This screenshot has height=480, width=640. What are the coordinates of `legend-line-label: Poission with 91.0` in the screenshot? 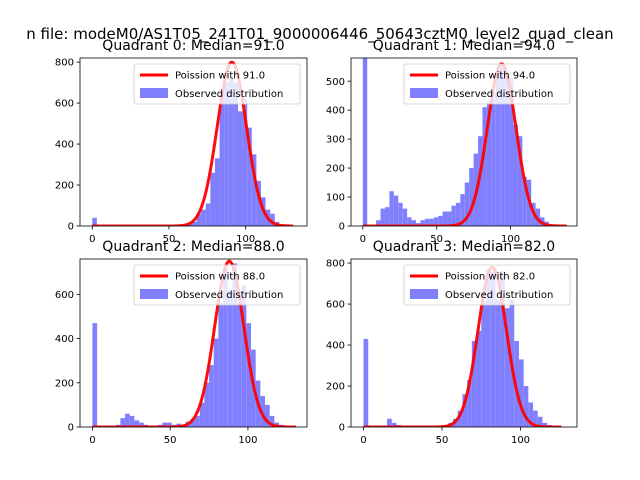 It's located at (220, 76).